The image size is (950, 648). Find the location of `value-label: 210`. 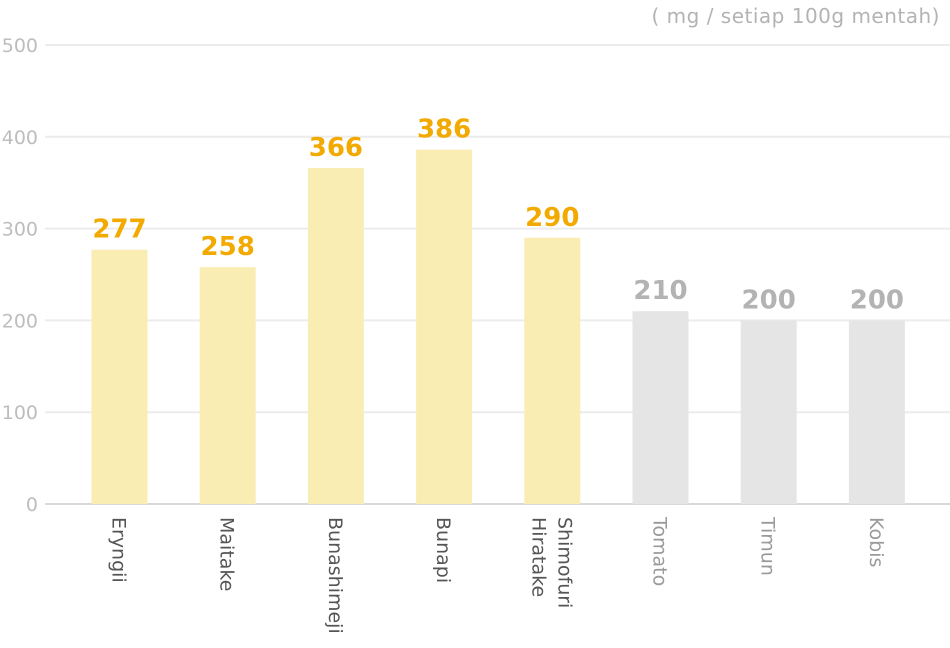

value-label: 210 is located at coordinates (660, 291).